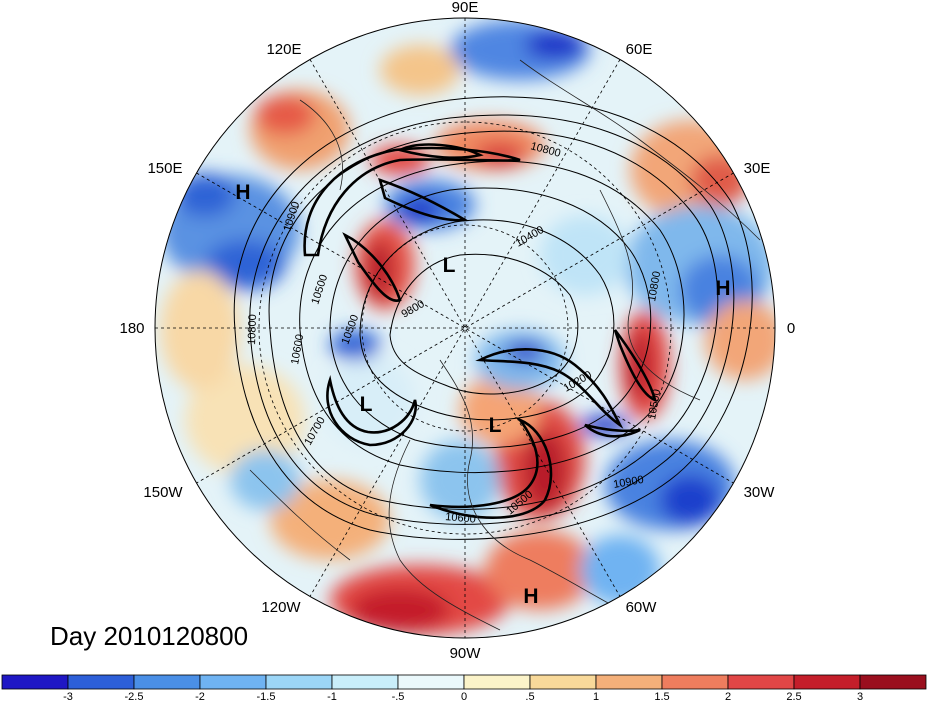  What do you see at coordinates (149, 636) in the screenshot?
I see `map-title: Day 2010120800` at bounding box center [149, 636].